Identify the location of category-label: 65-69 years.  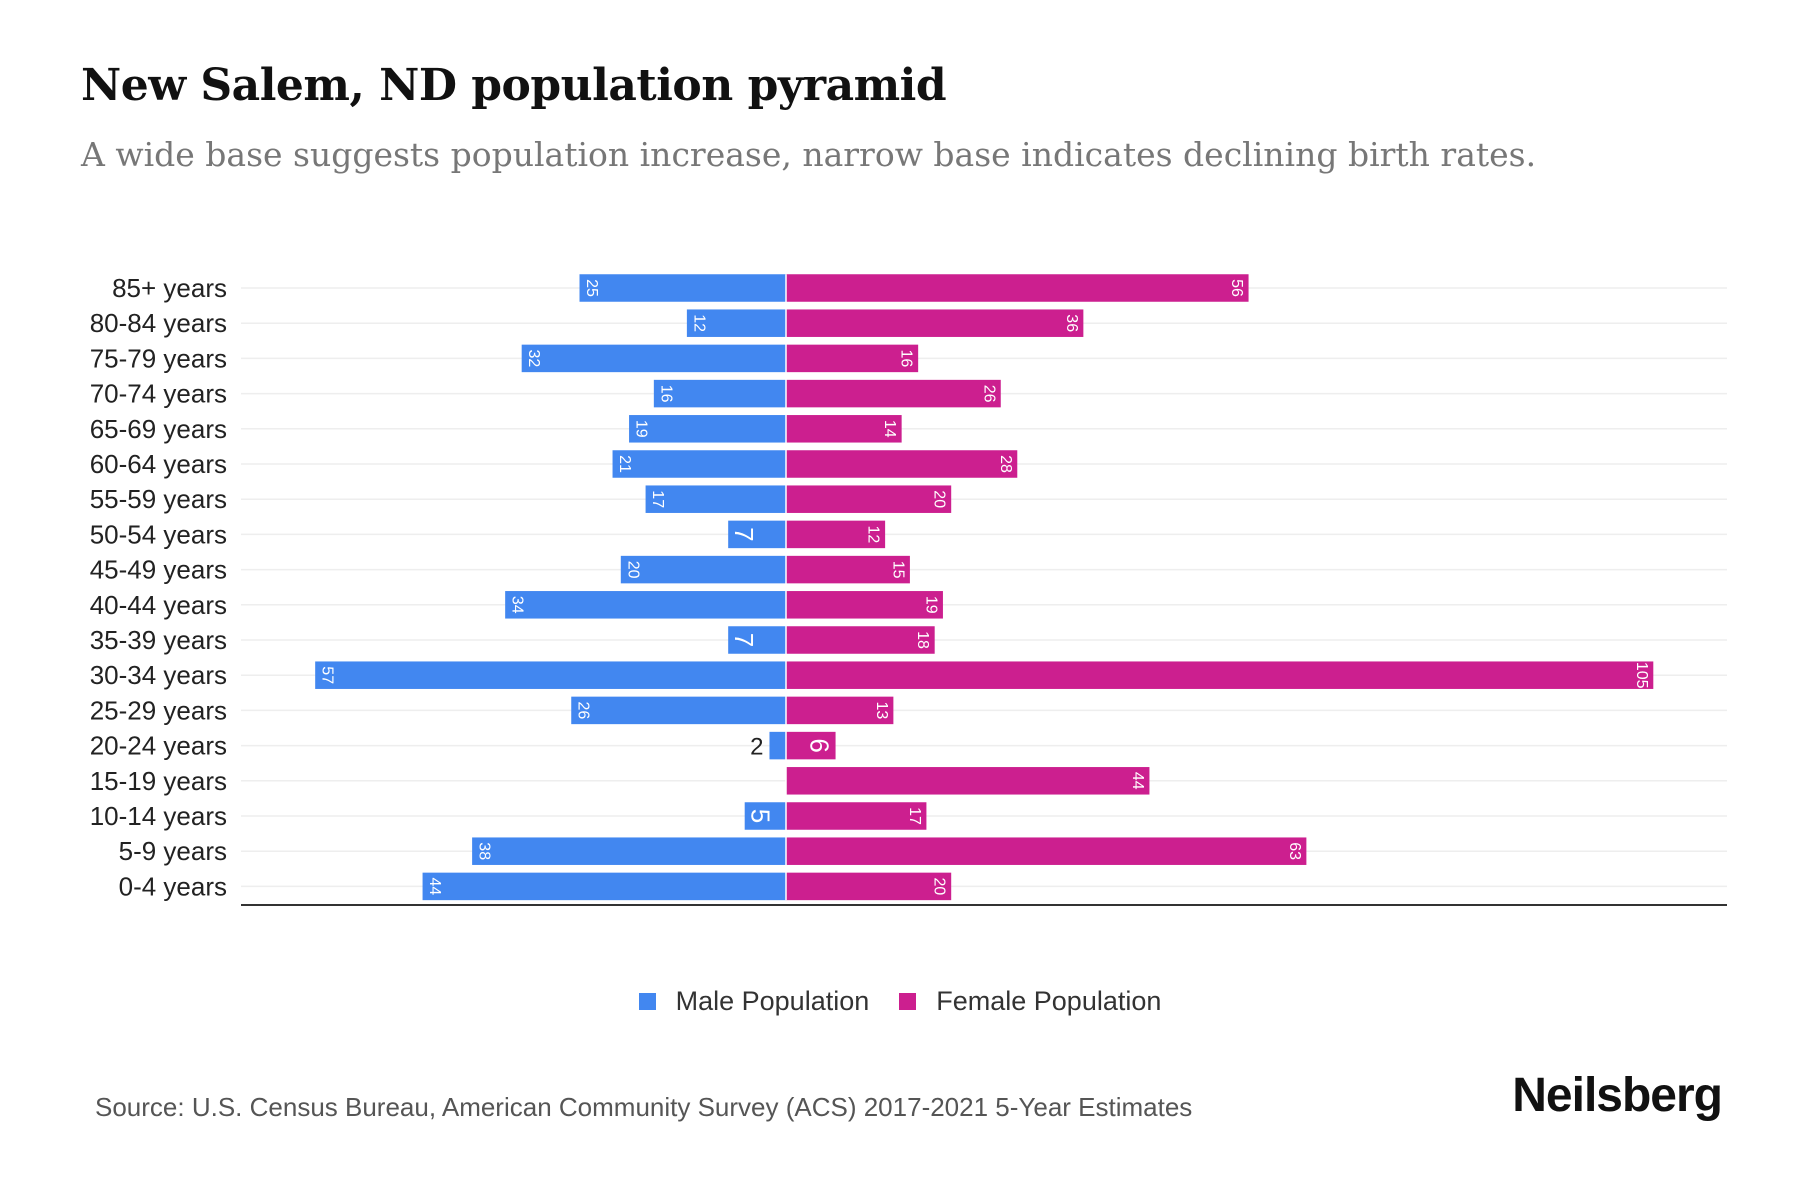
(158, 429).